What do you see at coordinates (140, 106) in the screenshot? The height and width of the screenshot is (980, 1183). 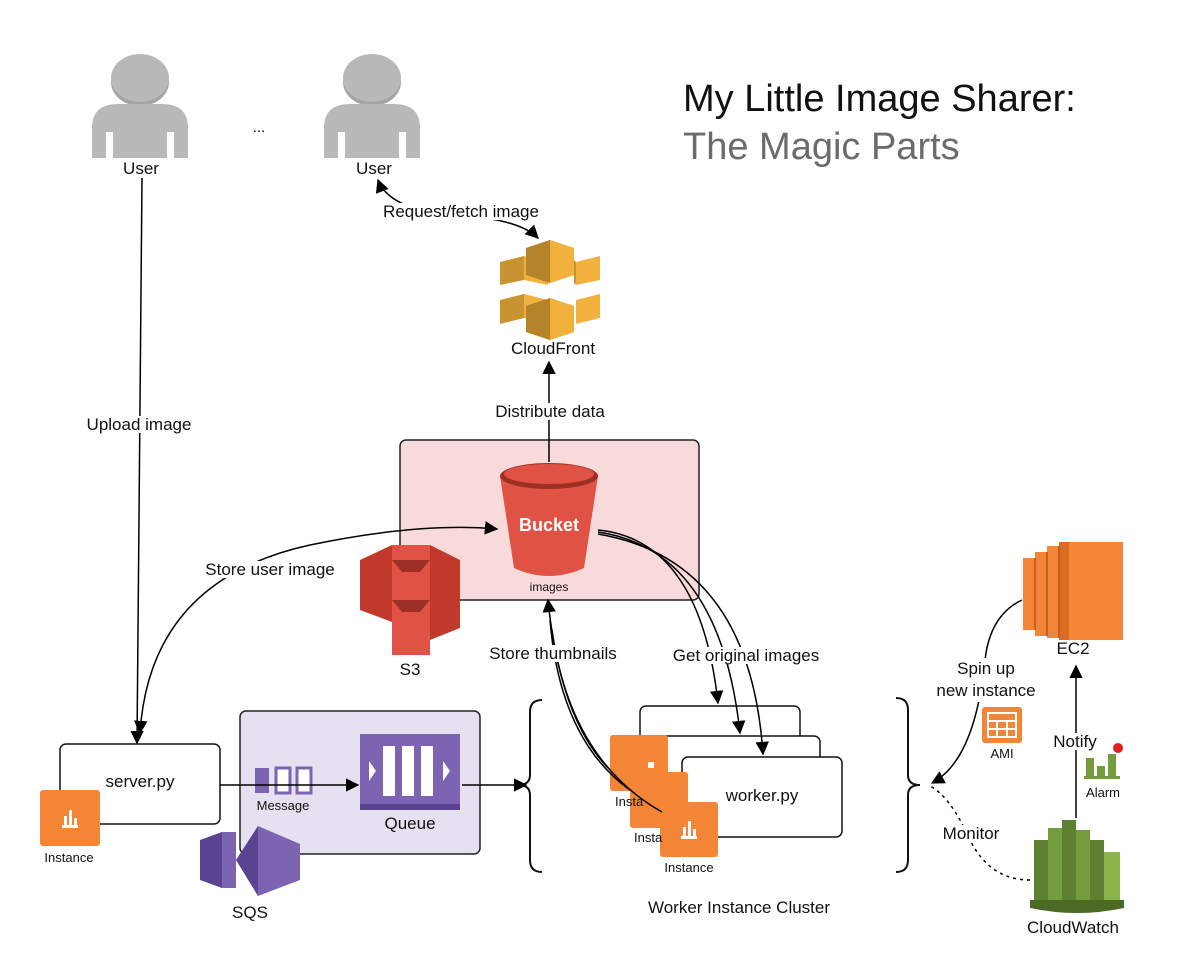 I see `user-left-icon` at bounding box center [140, 106].